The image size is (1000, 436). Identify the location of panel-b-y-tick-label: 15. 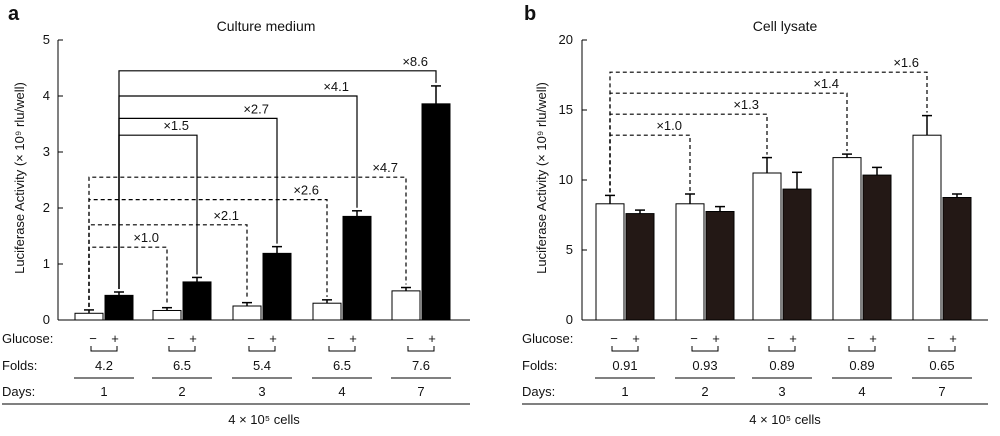
(566, 109).